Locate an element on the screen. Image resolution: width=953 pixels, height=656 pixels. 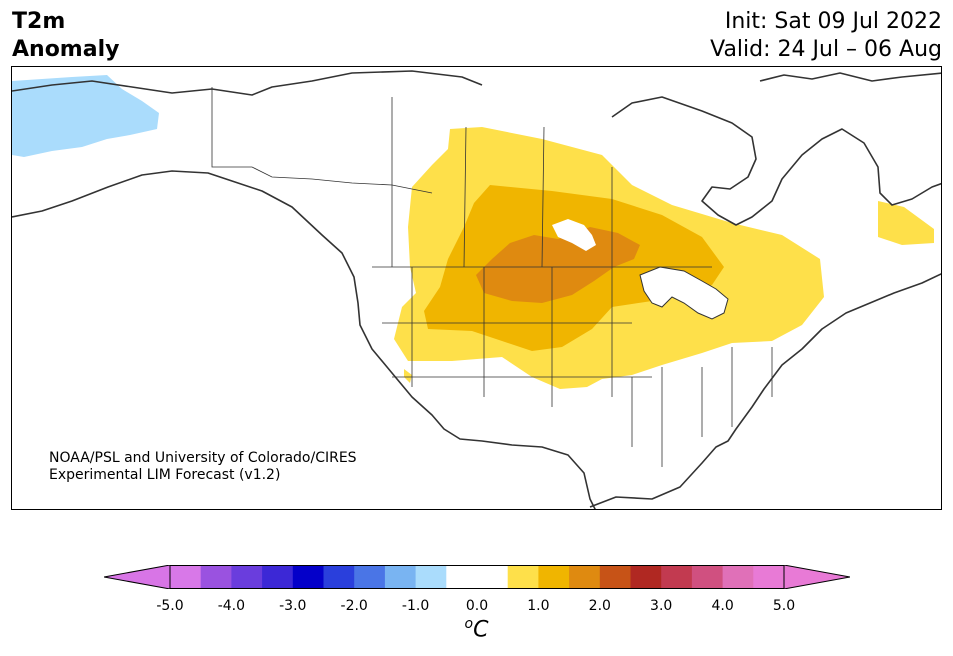
colorbar-tick-label: 0.0 is located at coordinates (477, 606).